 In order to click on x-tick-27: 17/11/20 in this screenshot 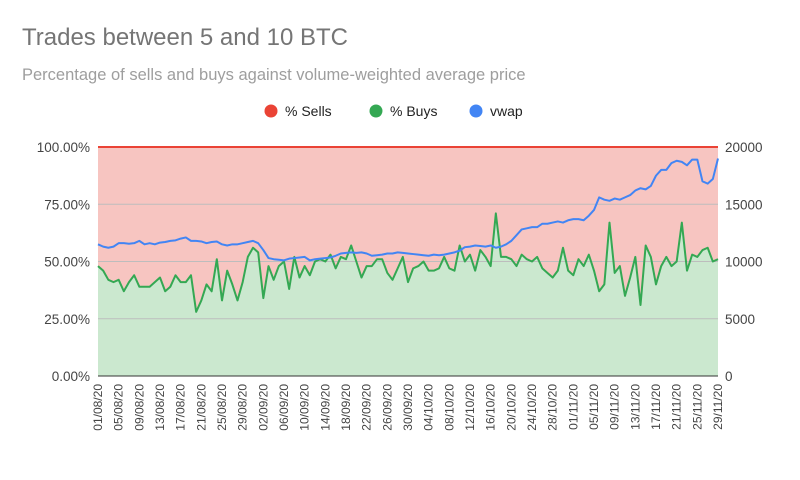, I will do `click(656, 407)`.